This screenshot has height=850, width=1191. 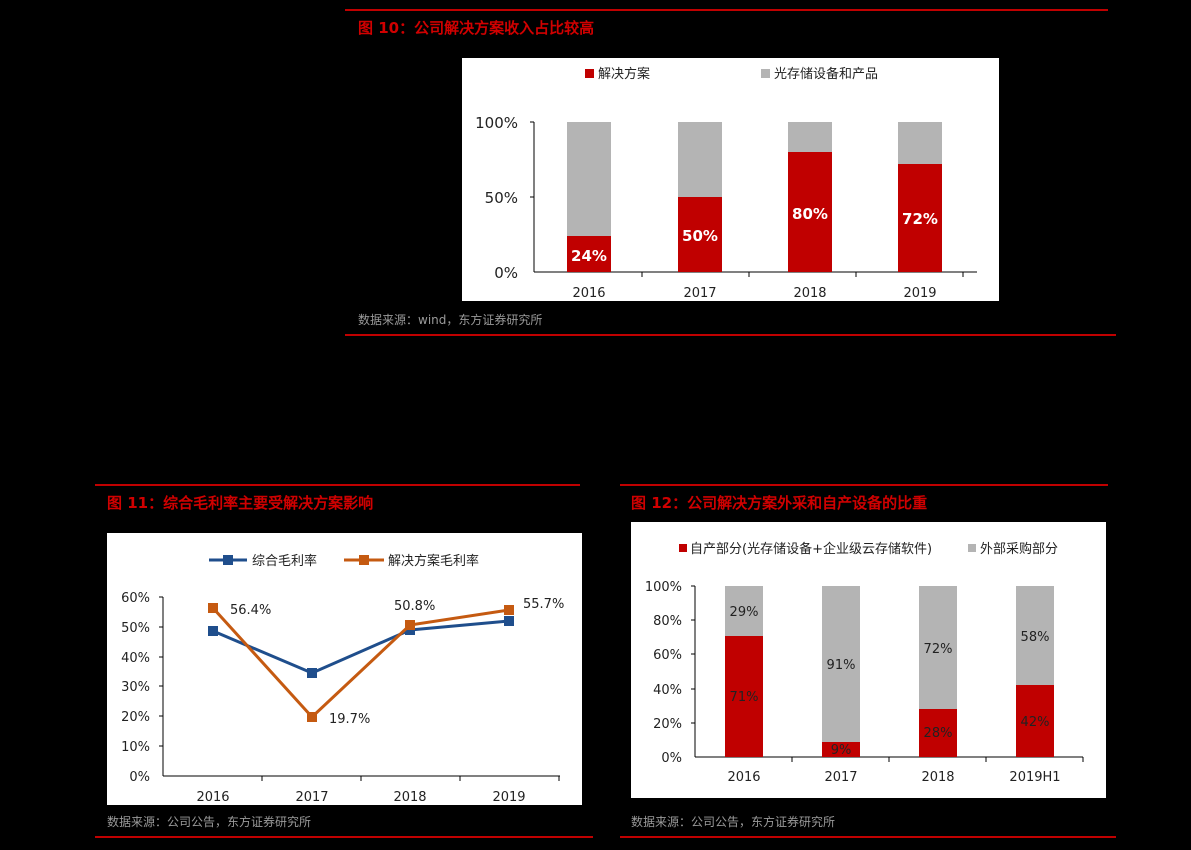 What do you see at coordinates (410, 625) in the screenshot?
I see `point-solutions-2018` at bounding box center [410, 625].